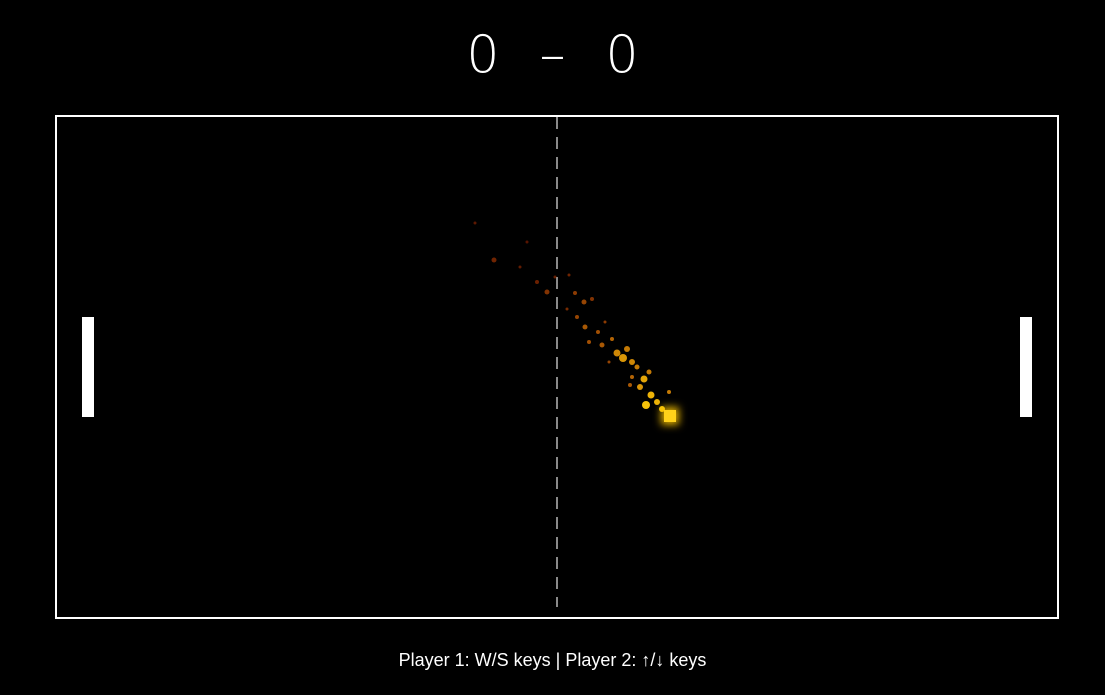 Image resolution: width=1105 pixels, height=695 pixels. Describe the element at coordinates (622, 55) in the screenshot. I see `player2-score: 0` at that location.